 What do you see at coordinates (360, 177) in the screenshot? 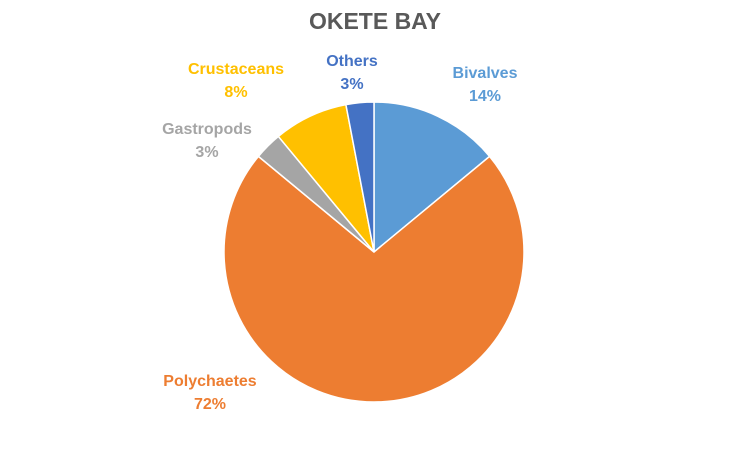
I see `pie-slice-others` at bounding box center [360, 177].